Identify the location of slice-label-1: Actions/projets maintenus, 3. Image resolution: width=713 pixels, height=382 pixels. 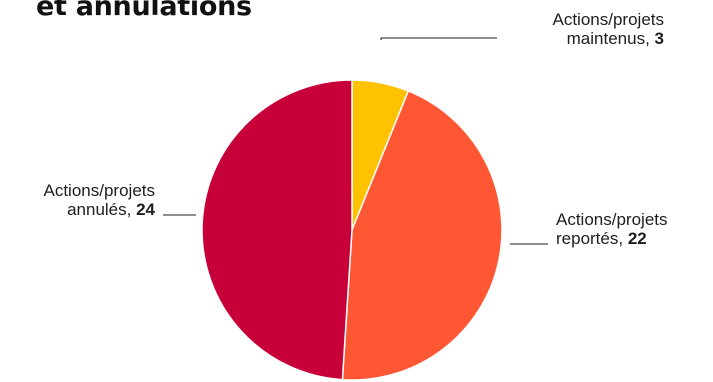
(609, 29).